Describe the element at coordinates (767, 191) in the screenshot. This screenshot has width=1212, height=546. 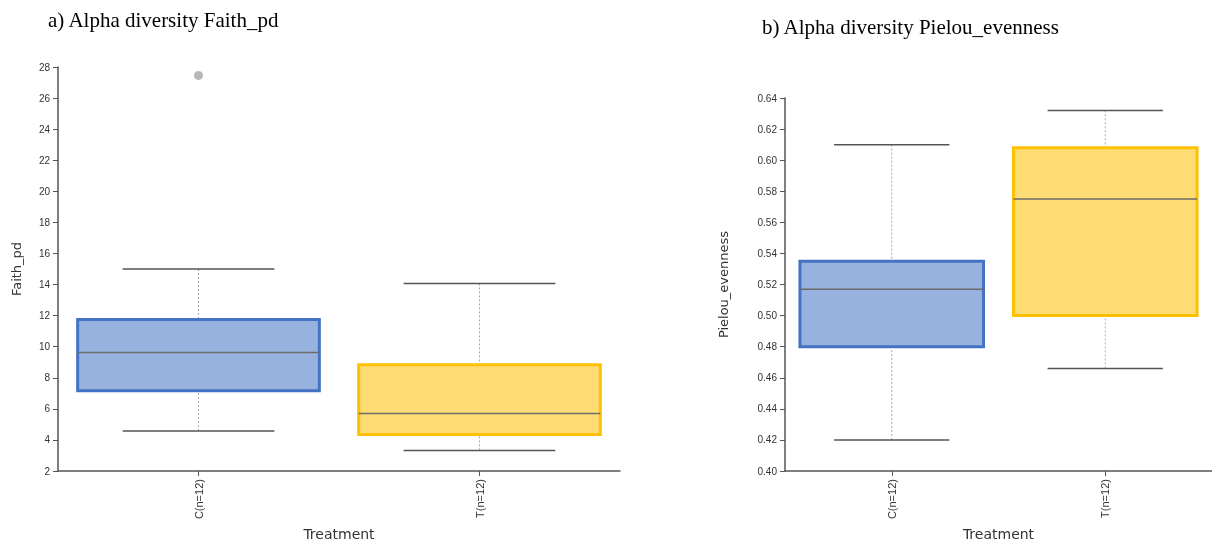
I see `y-tick-label: 0.58` at that location.